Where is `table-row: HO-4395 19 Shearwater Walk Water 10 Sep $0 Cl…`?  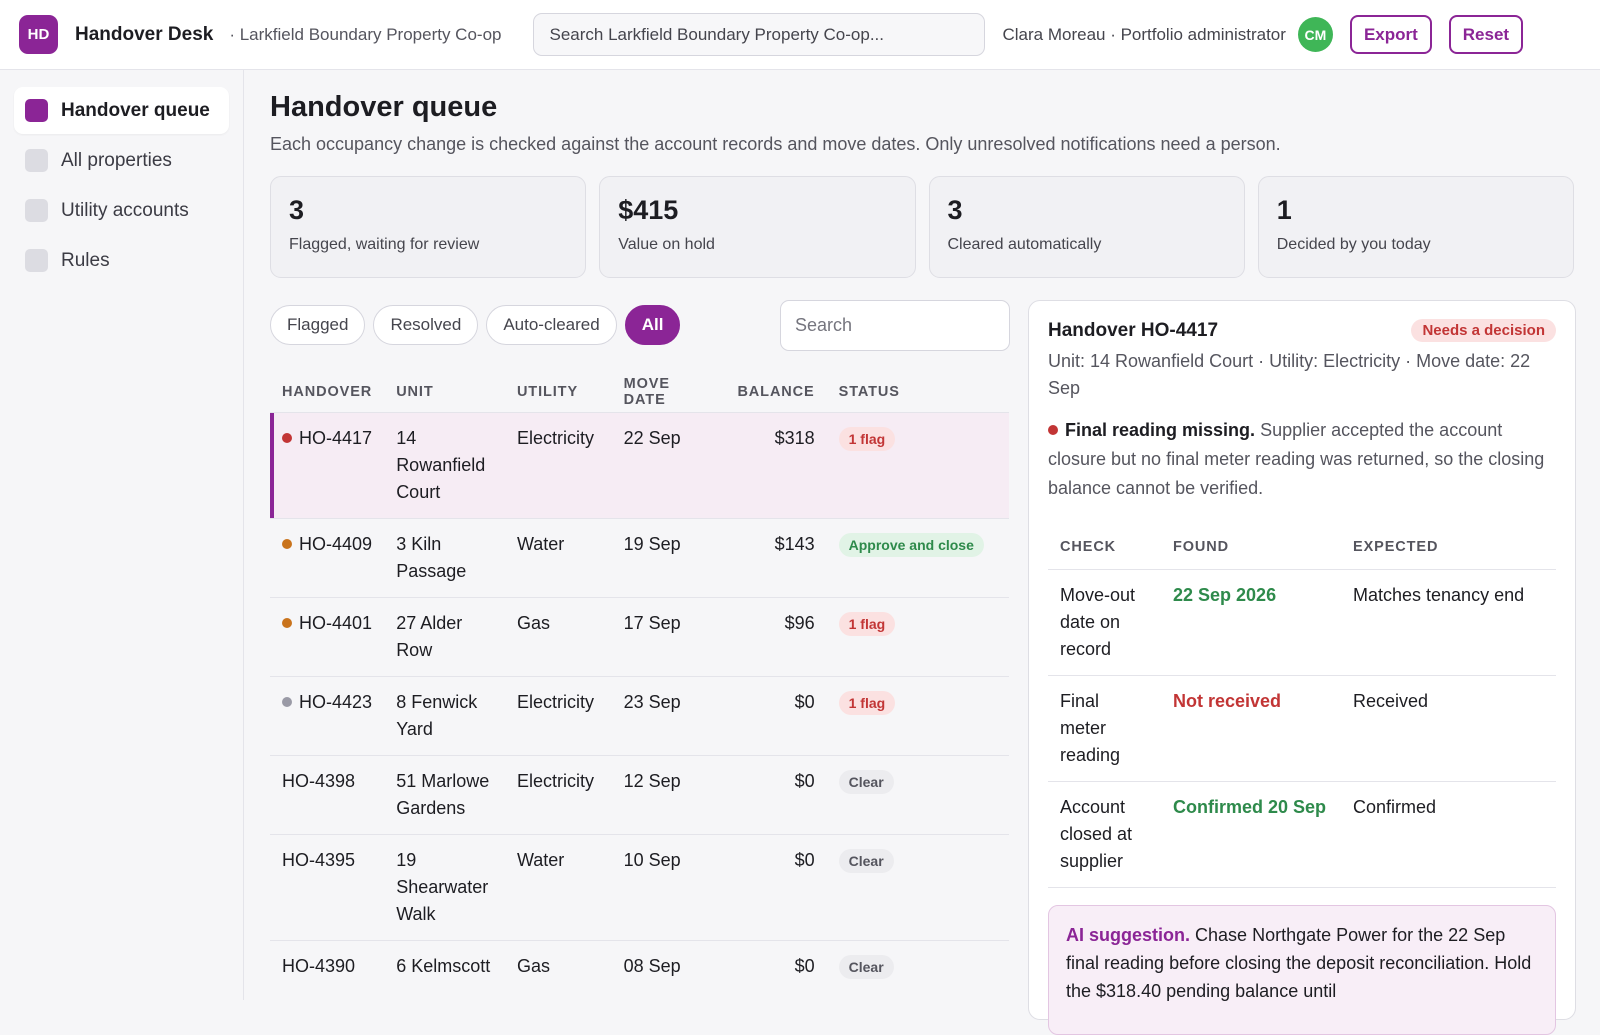 table-row: HO-4395 19 Shearwater Walk Water 10 Sep $0 Cl… is located at coordinates (639, 886).